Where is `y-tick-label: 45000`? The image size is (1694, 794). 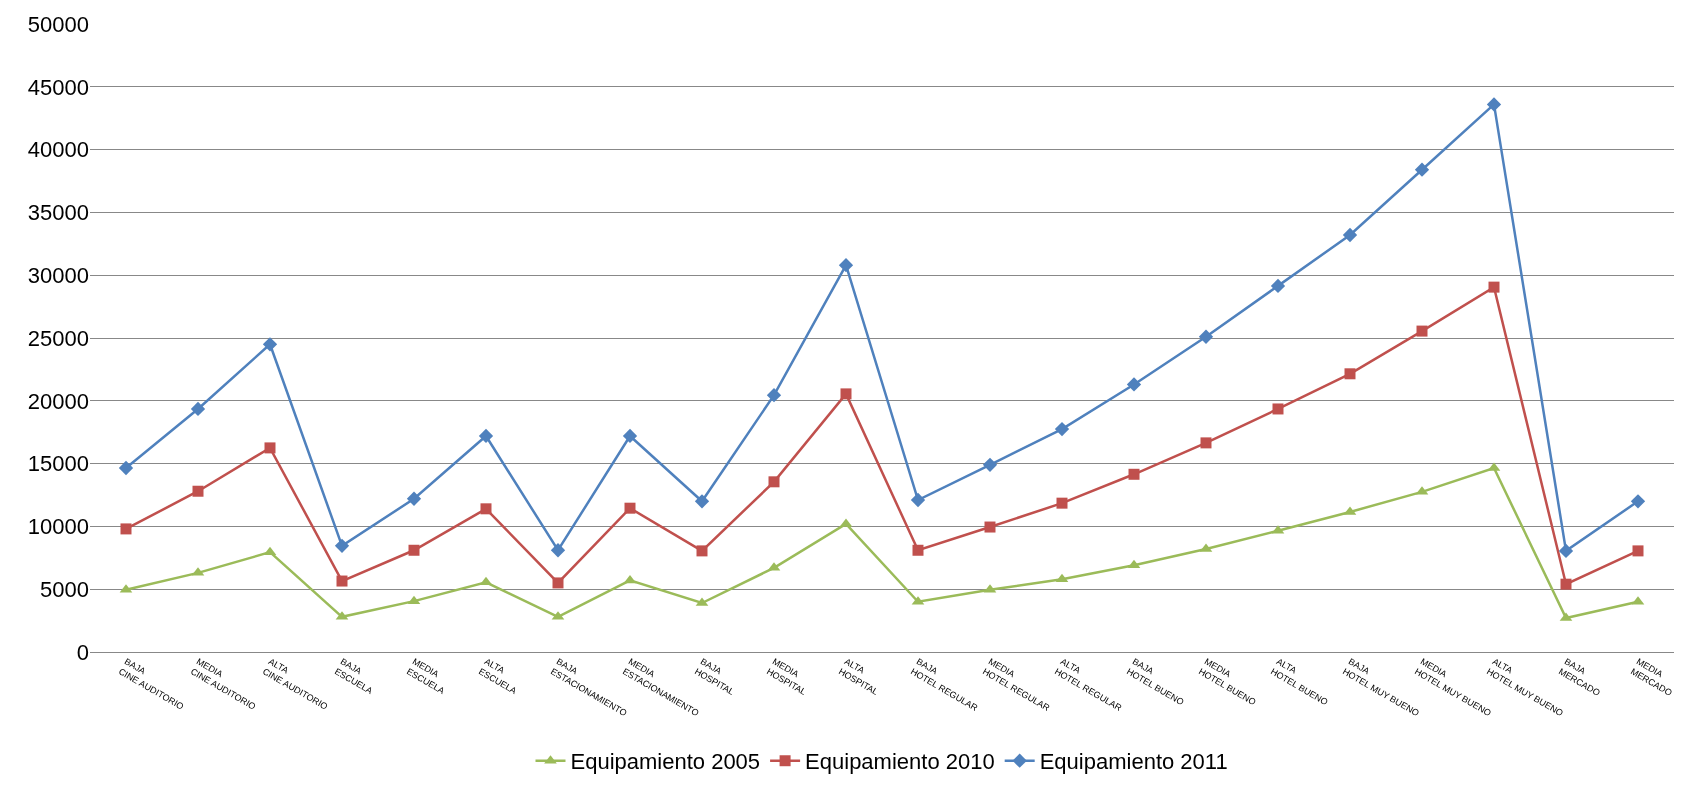
y-tick-label: 45000 is located at coordinates (58, 87).